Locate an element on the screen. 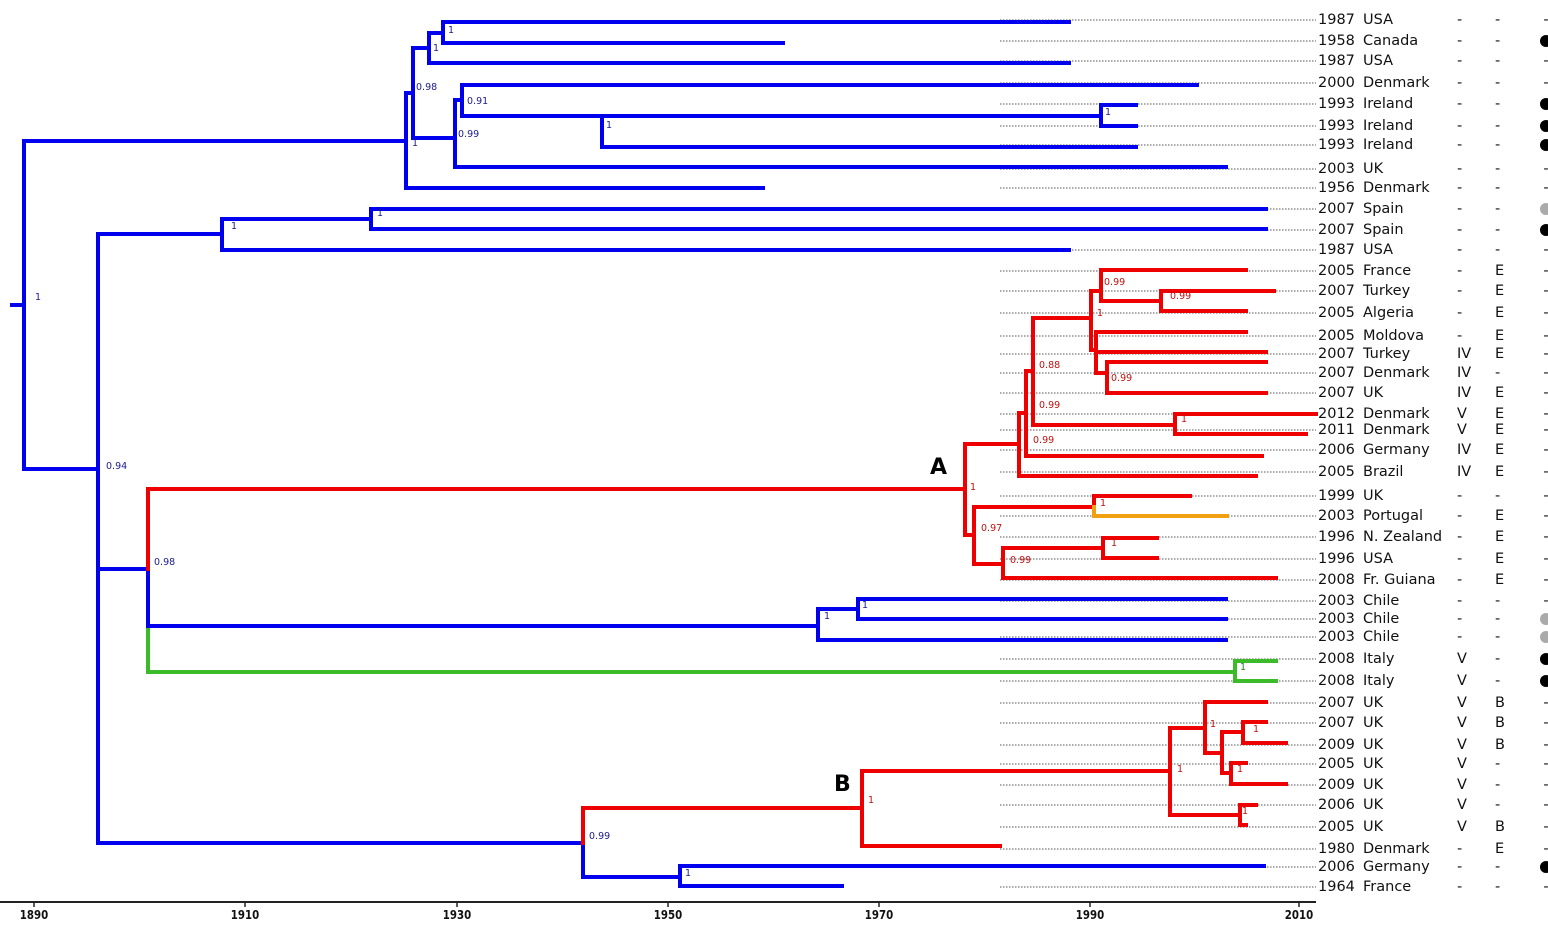 This screenshot has width=1548, height=925. tip-row: 2005 France - E - is located at coordinates (1433, 271).